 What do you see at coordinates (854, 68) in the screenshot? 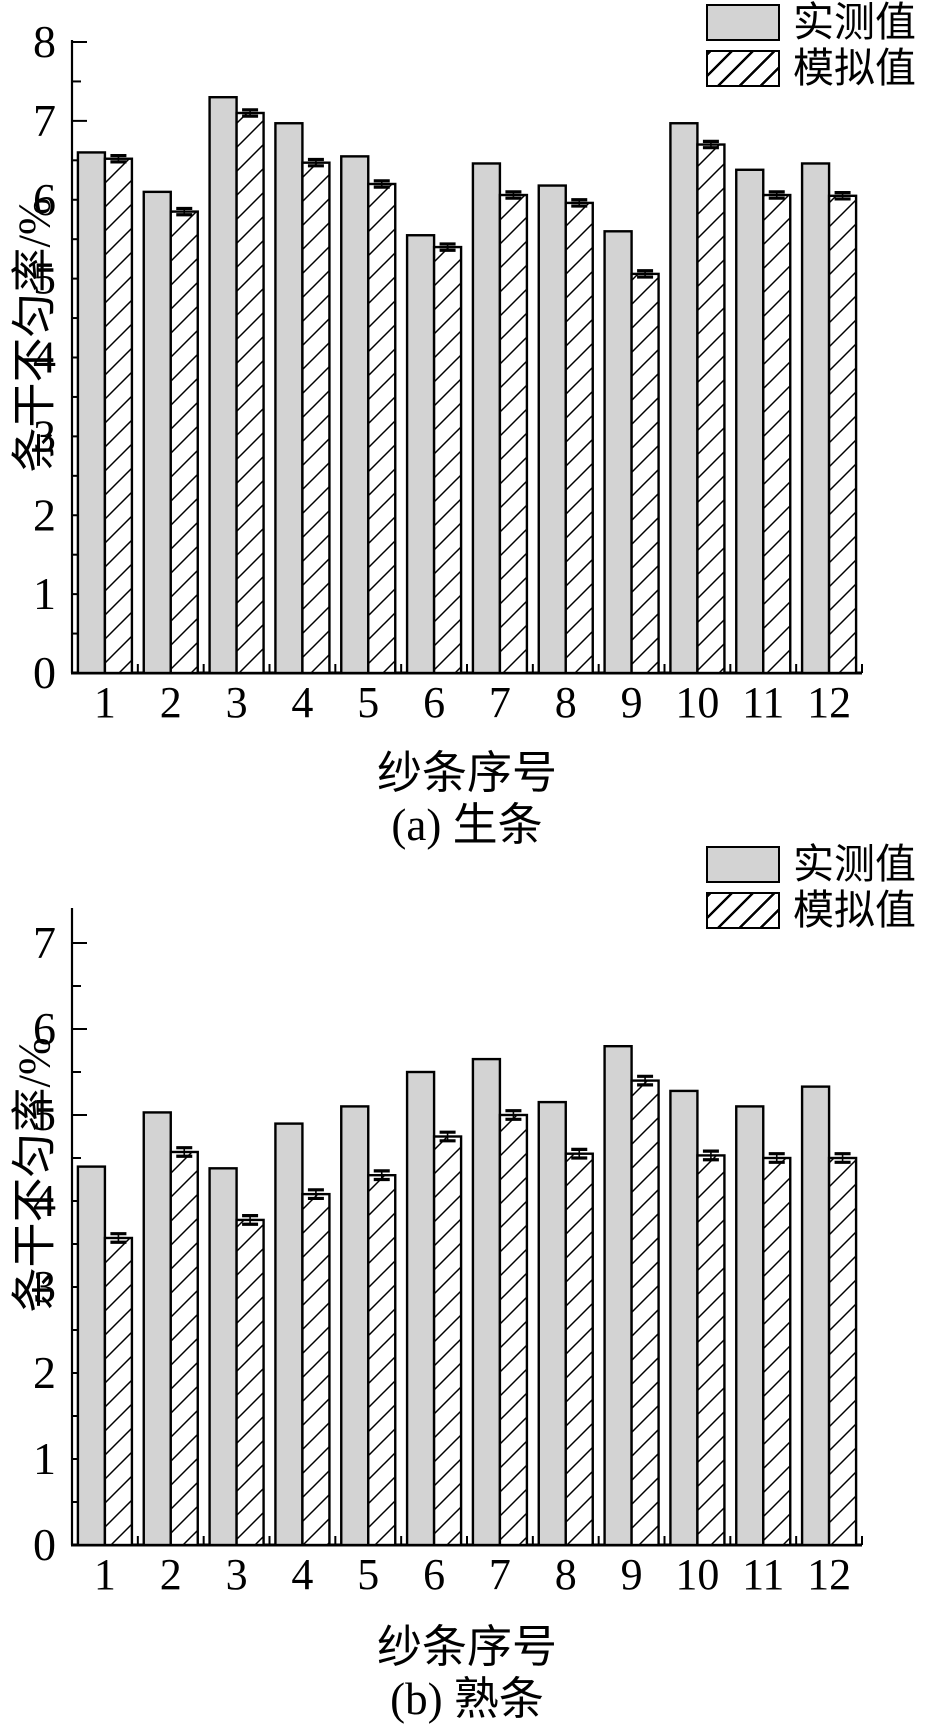
I see `legend-simulated-label: 模拟值` at bounding box center [854, 68].